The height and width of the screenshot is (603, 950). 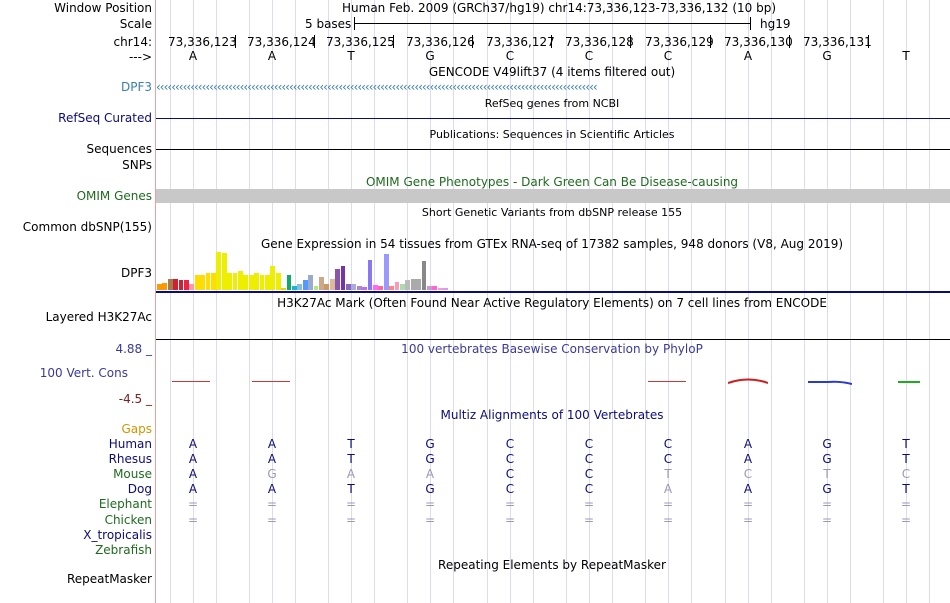 I want to click on phylop-track-label: 100 Vert. Cons, so click(x=83, y=373).